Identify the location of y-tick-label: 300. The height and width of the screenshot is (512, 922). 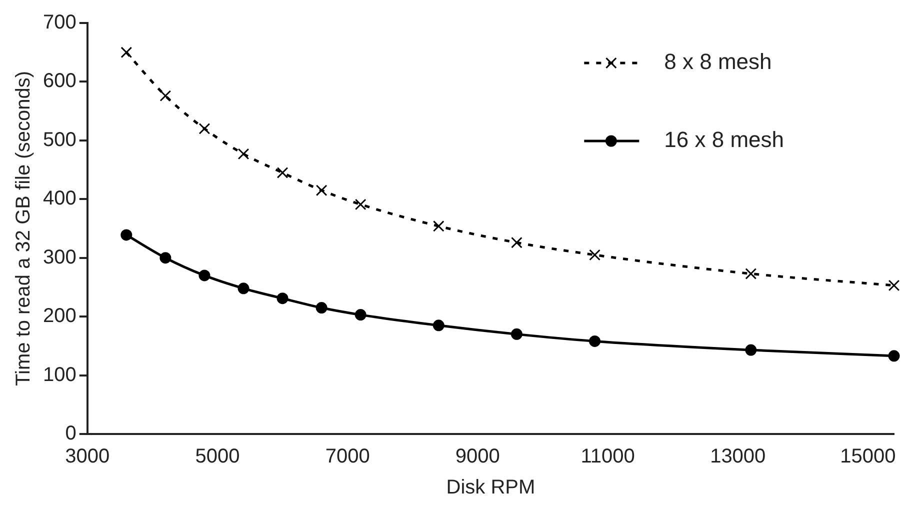
(59, 257).